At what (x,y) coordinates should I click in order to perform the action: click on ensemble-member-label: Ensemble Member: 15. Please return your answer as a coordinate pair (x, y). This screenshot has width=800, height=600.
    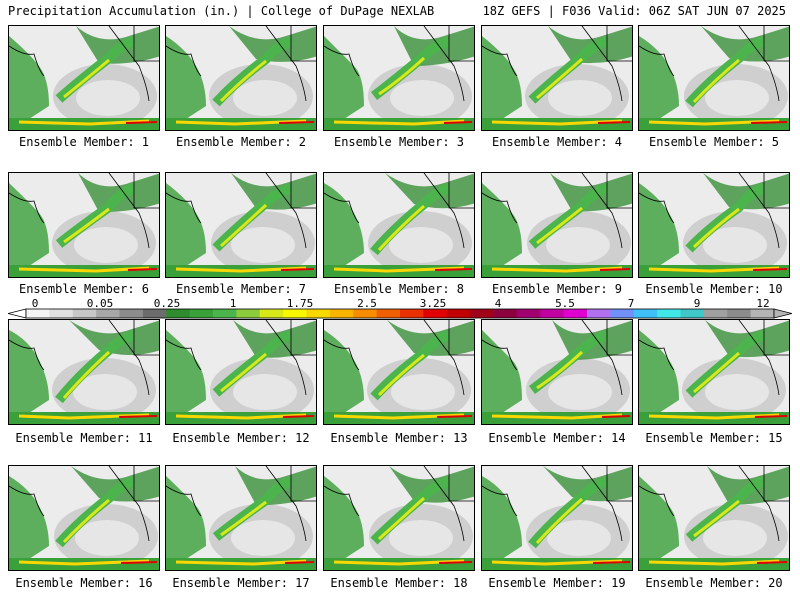
    Looking at the image, I should click on (714, 438).